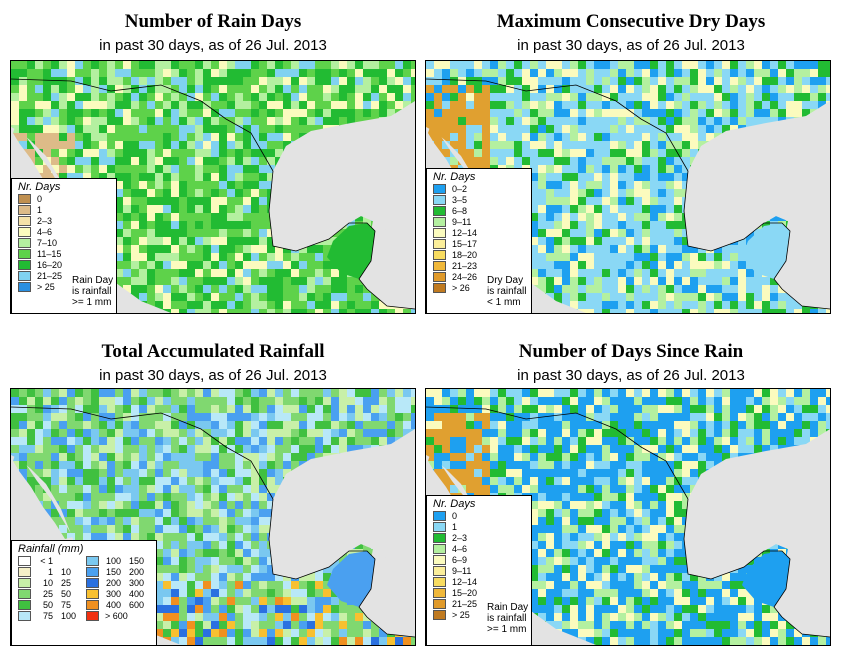 The height and width of the screenshot is (658, 846). What do you see at coordinates (64, 198) in the screenshot?
I see `legend-item: 0` at bounding box center [64, 198].